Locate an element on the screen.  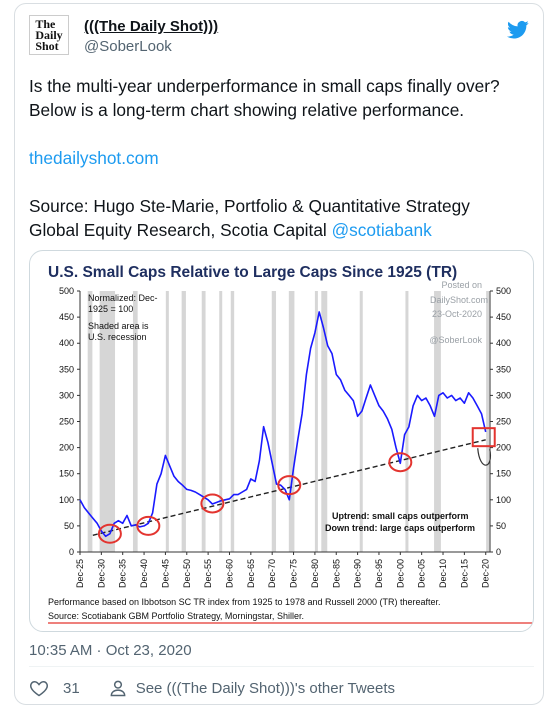
avatar: The Daily Shot is located at coordinates (49, 35).